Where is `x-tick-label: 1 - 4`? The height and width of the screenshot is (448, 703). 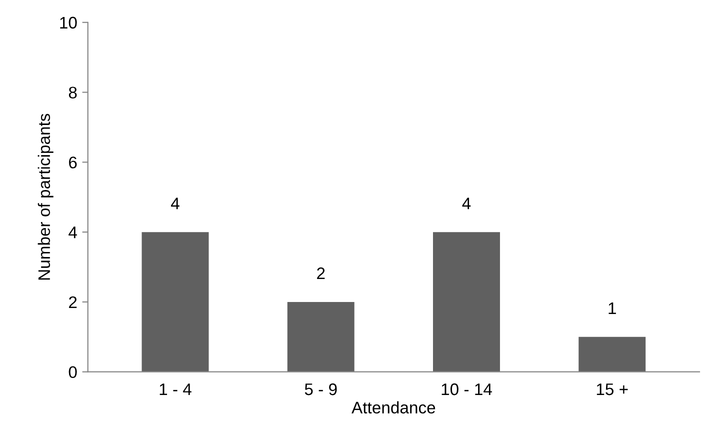
x-tick-label: 1 - 4 is located at coordinates (176, 390).